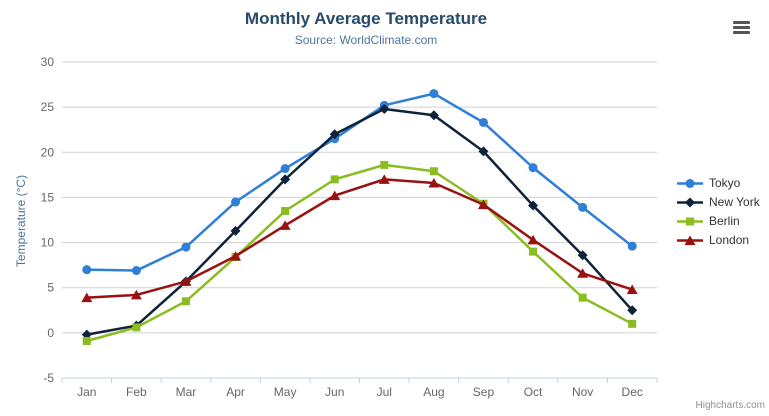  Describe the element at coordinates (725, 183) in the screenshot. I see `legend-item-label: Tokyo` at that location.